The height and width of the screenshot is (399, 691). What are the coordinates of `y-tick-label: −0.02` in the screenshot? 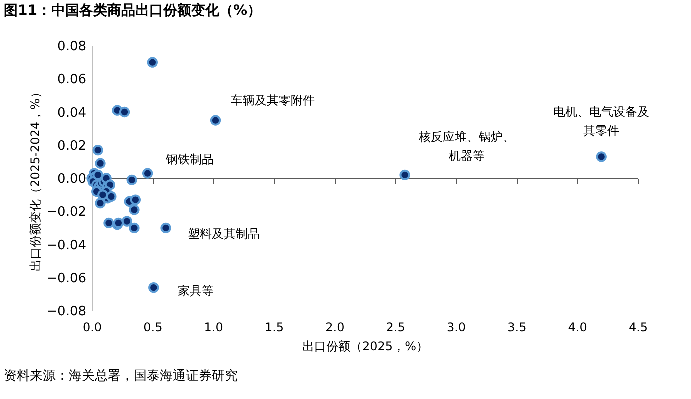 It's located at (66, 212).